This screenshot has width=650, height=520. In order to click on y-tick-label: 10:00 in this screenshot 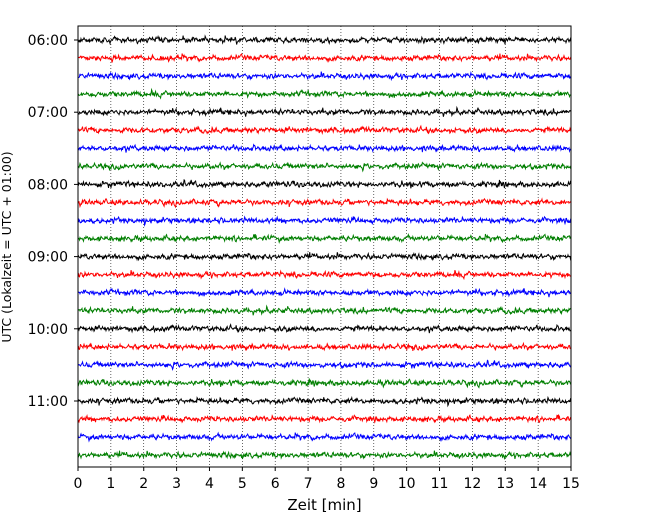, I will do `click(48, 330)`.